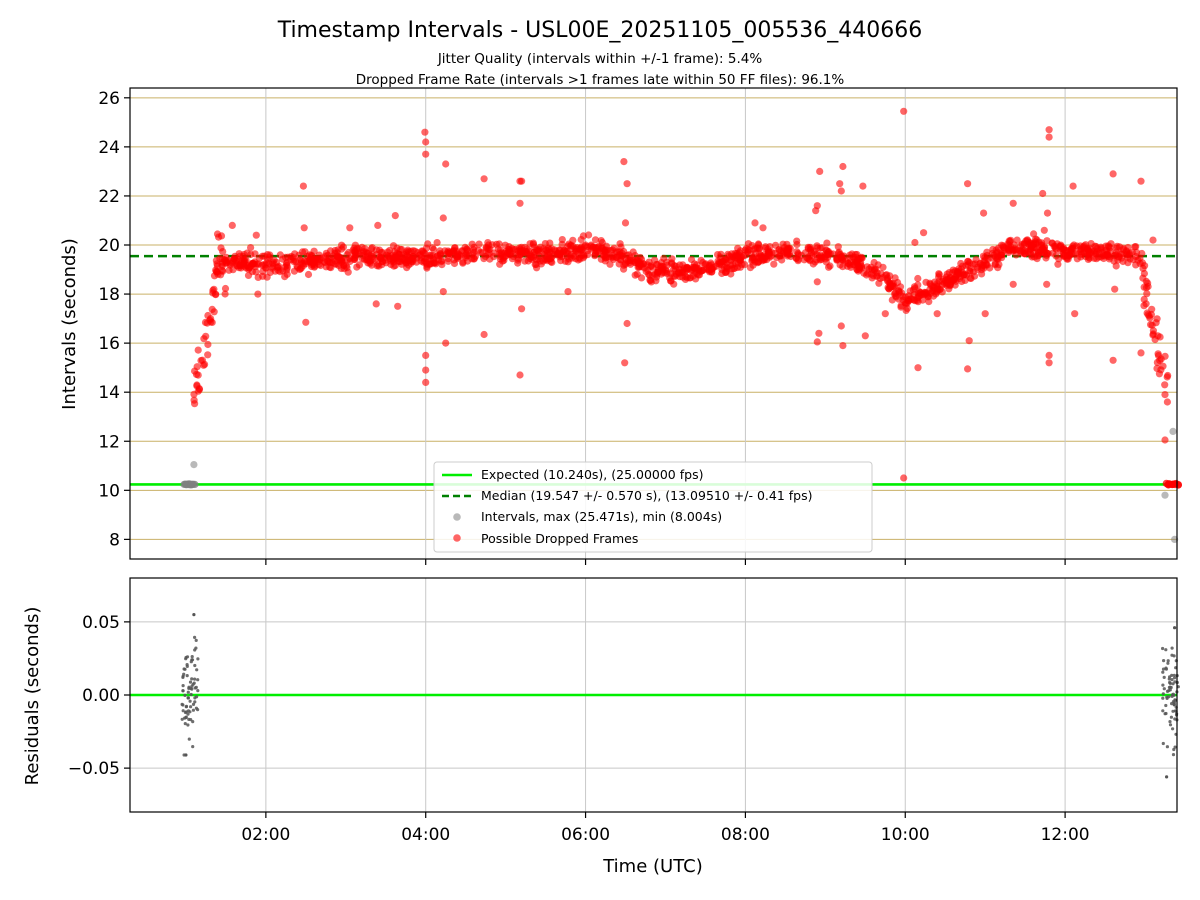 The width and height of the screenshot is (1200, 900). What do you see at coordinates (109, 197) in the screenshot?
I see `top-y-tick-label: 22` at bounding box center [109, 197].